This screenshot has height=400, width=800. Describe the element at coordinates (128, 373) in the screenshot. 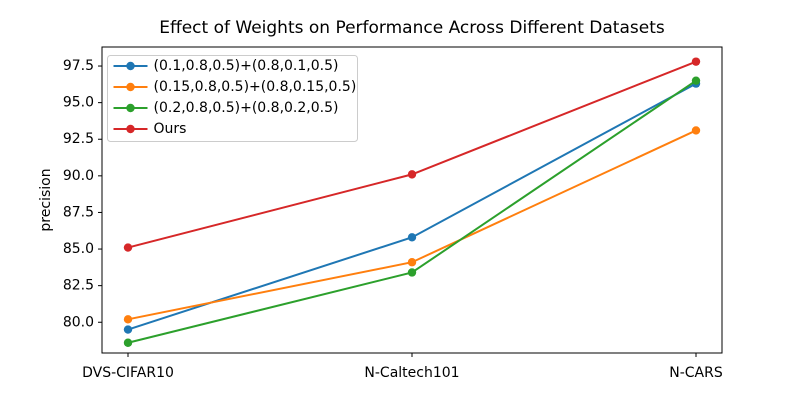

I see `x-tick-label: DVS-CIFAR10` at that location.